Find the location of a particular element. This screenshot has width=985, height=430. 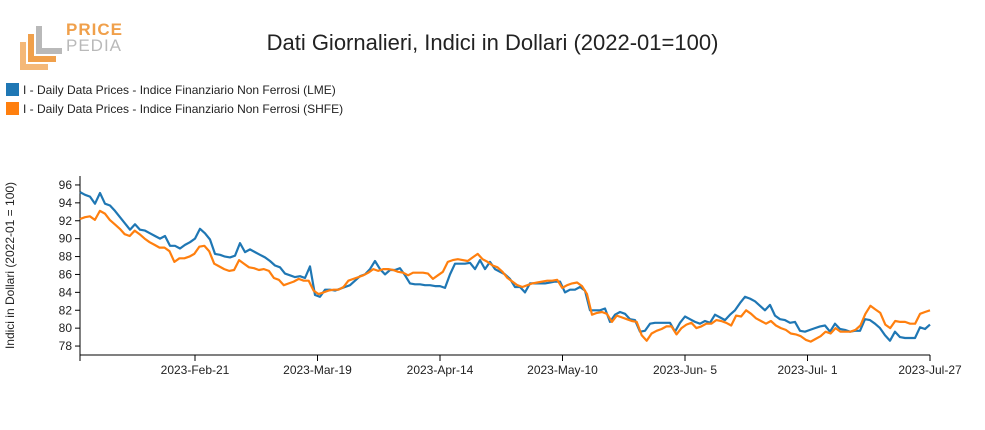

x-tick-label: 2023-Mar-19 is located at coordinates (317, 370).